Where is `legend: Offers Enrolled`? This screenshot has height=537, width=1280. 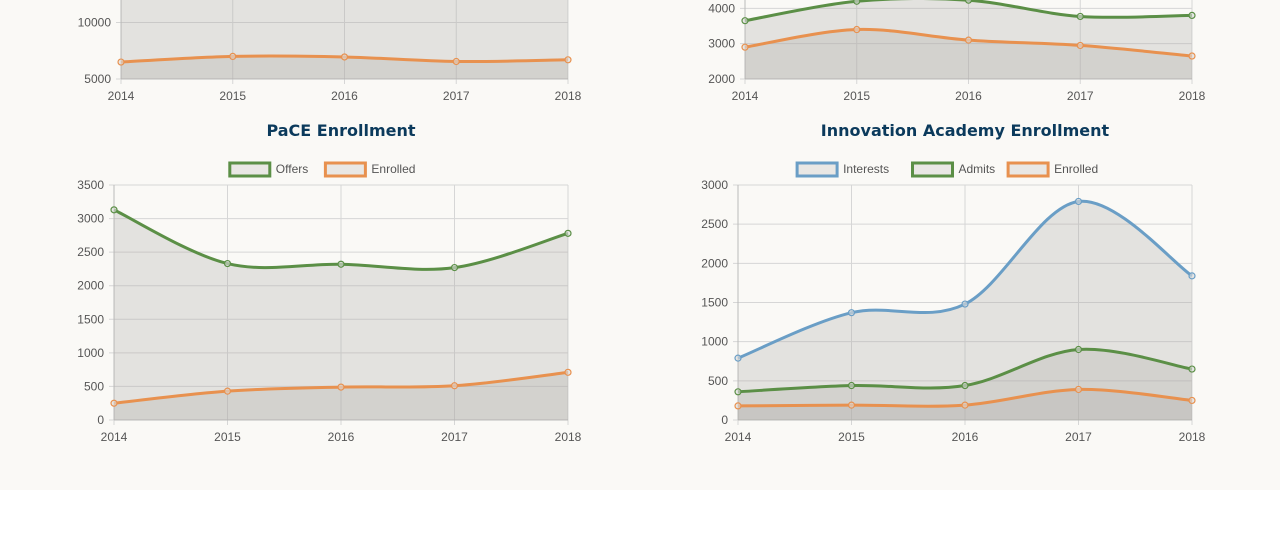
legend: Offers Enrolled is located at coordinates (321, 169).